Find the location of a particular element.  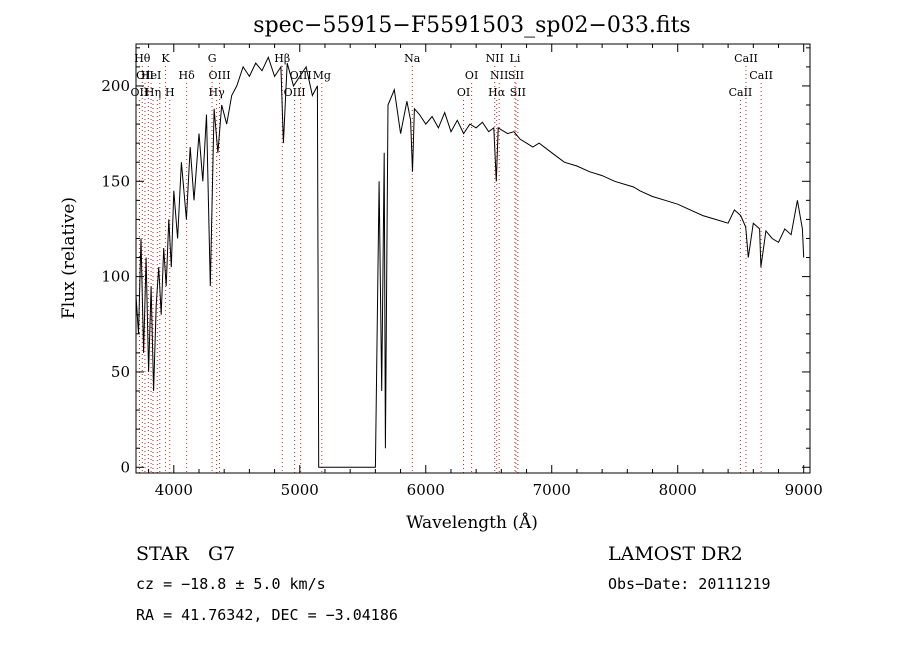

coordinates-text: RA = 41.76342, DEC = −3.04186 is located at coordinates (267, 615).